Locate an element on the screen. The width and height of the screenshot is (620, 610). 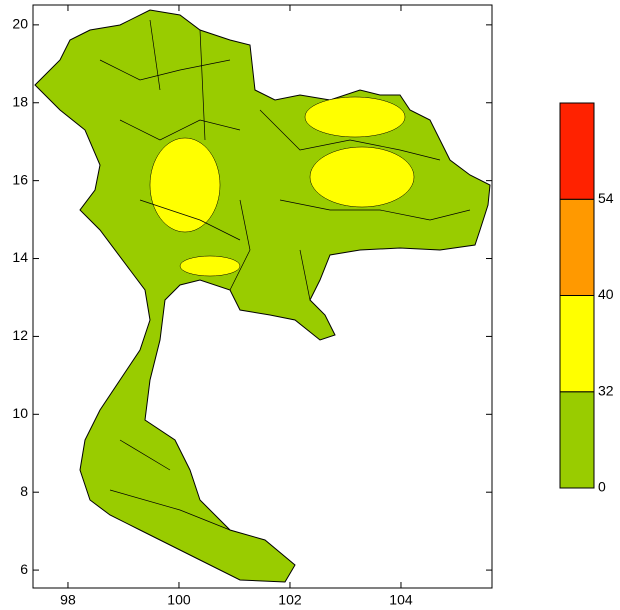
colorbar-label: 0 is located at coordinates (602, 487).